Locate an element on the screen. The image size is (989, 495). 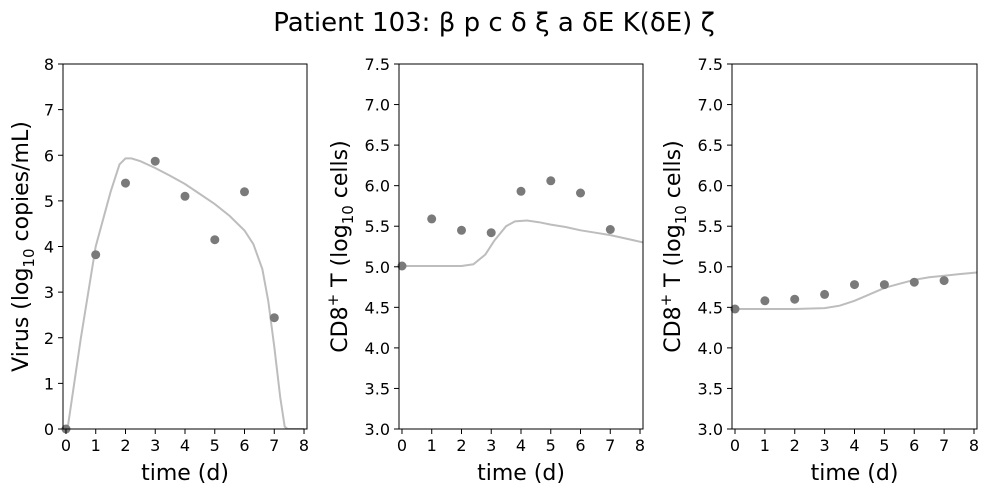
y-tick-label: 4 is located at coordinates (49, 247).